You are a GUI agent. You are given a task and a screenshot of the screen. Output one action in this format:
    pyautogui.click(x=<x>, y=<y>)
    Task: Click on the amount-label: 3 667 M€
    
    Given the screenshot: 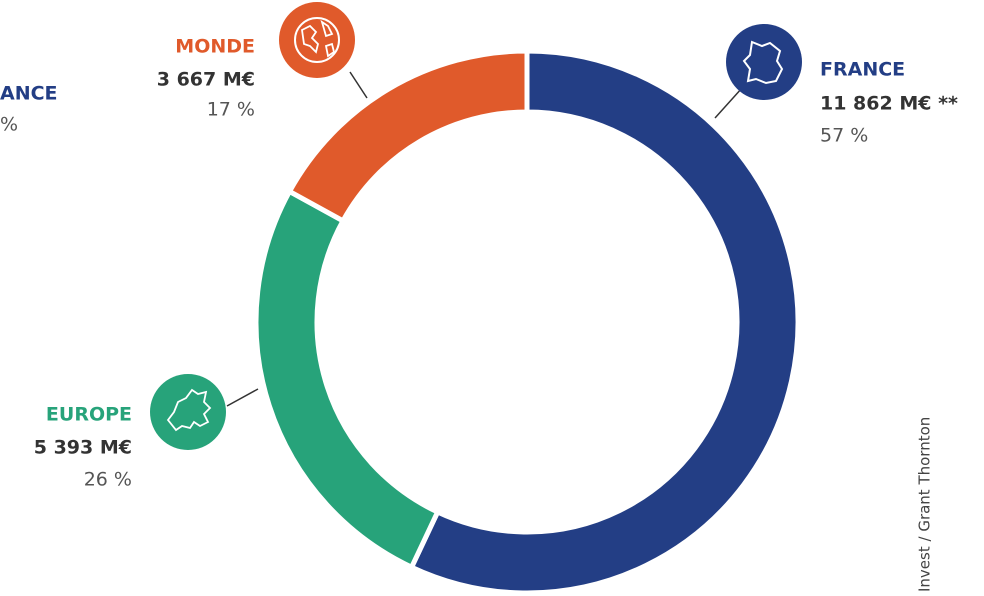 What is the action you would take?
    pyautogui.click(x=206, y=80)
    